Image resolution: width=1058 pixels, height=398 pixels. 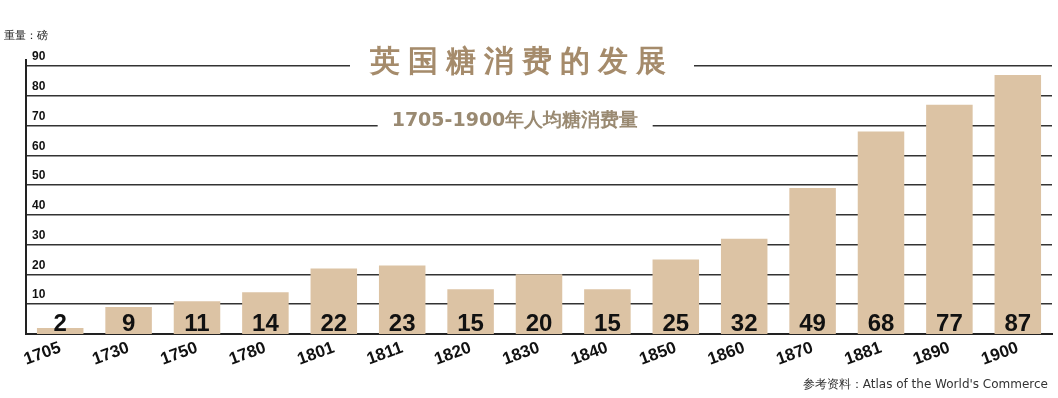 What do you see at coordinates (110, 353) in the screenshot?
I see `x-tick-label: 1730` at bounding box center [110, 353].